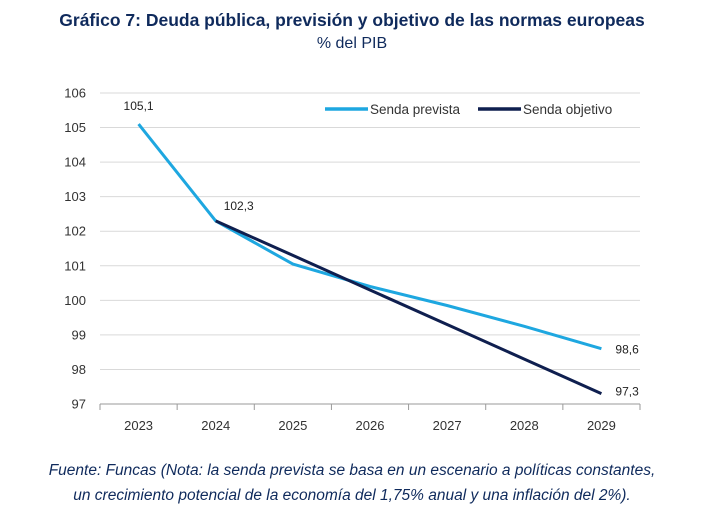  Describe the element at coordinates (75, 265) in the screenshot. I see `y-tick-label: 101` at that location.